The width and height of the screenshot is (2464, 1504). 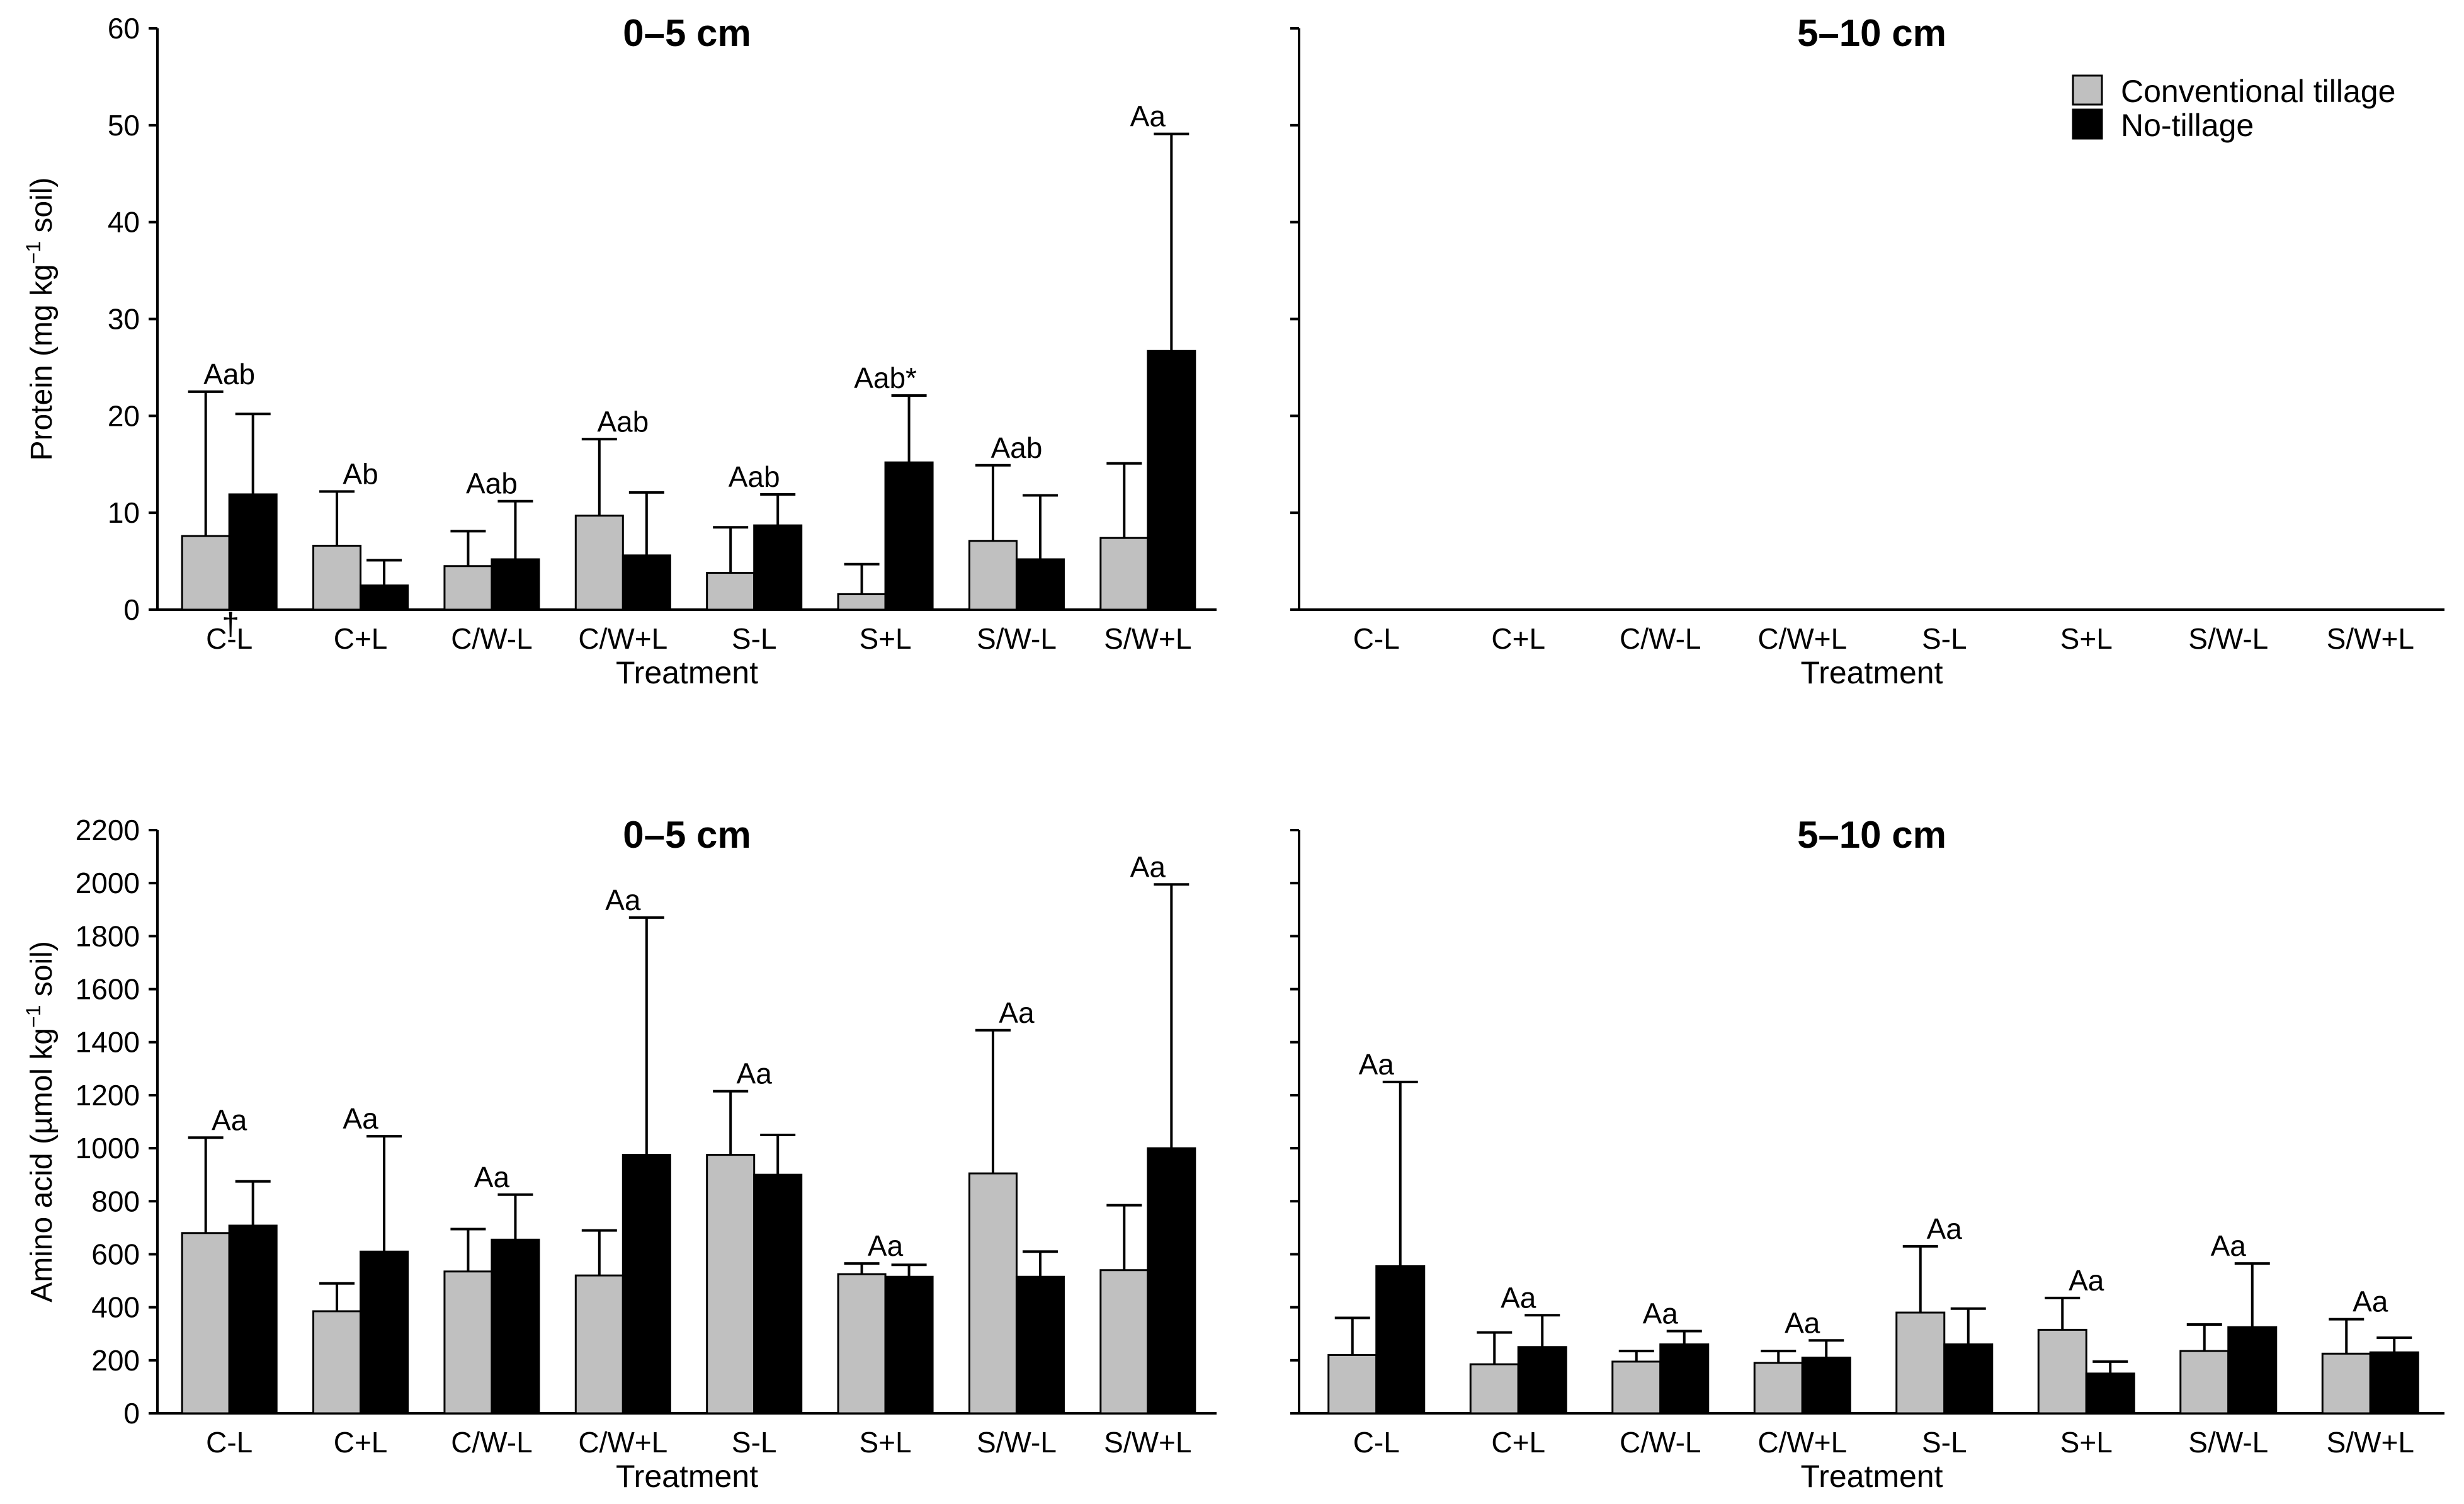 What do you see at coordinates (2233, 108) in the screenshot?
I see `legend: Conventional tillage No-tillage` at bounding box center [2233, 108].